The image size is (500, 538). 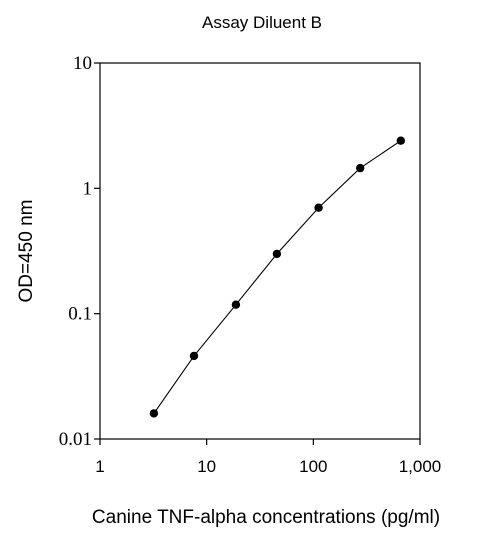 What do you see at coordinates (75, 439) in the screenshot?
I see `y-tick-label: 0.01` at bounding box center [75, 439].